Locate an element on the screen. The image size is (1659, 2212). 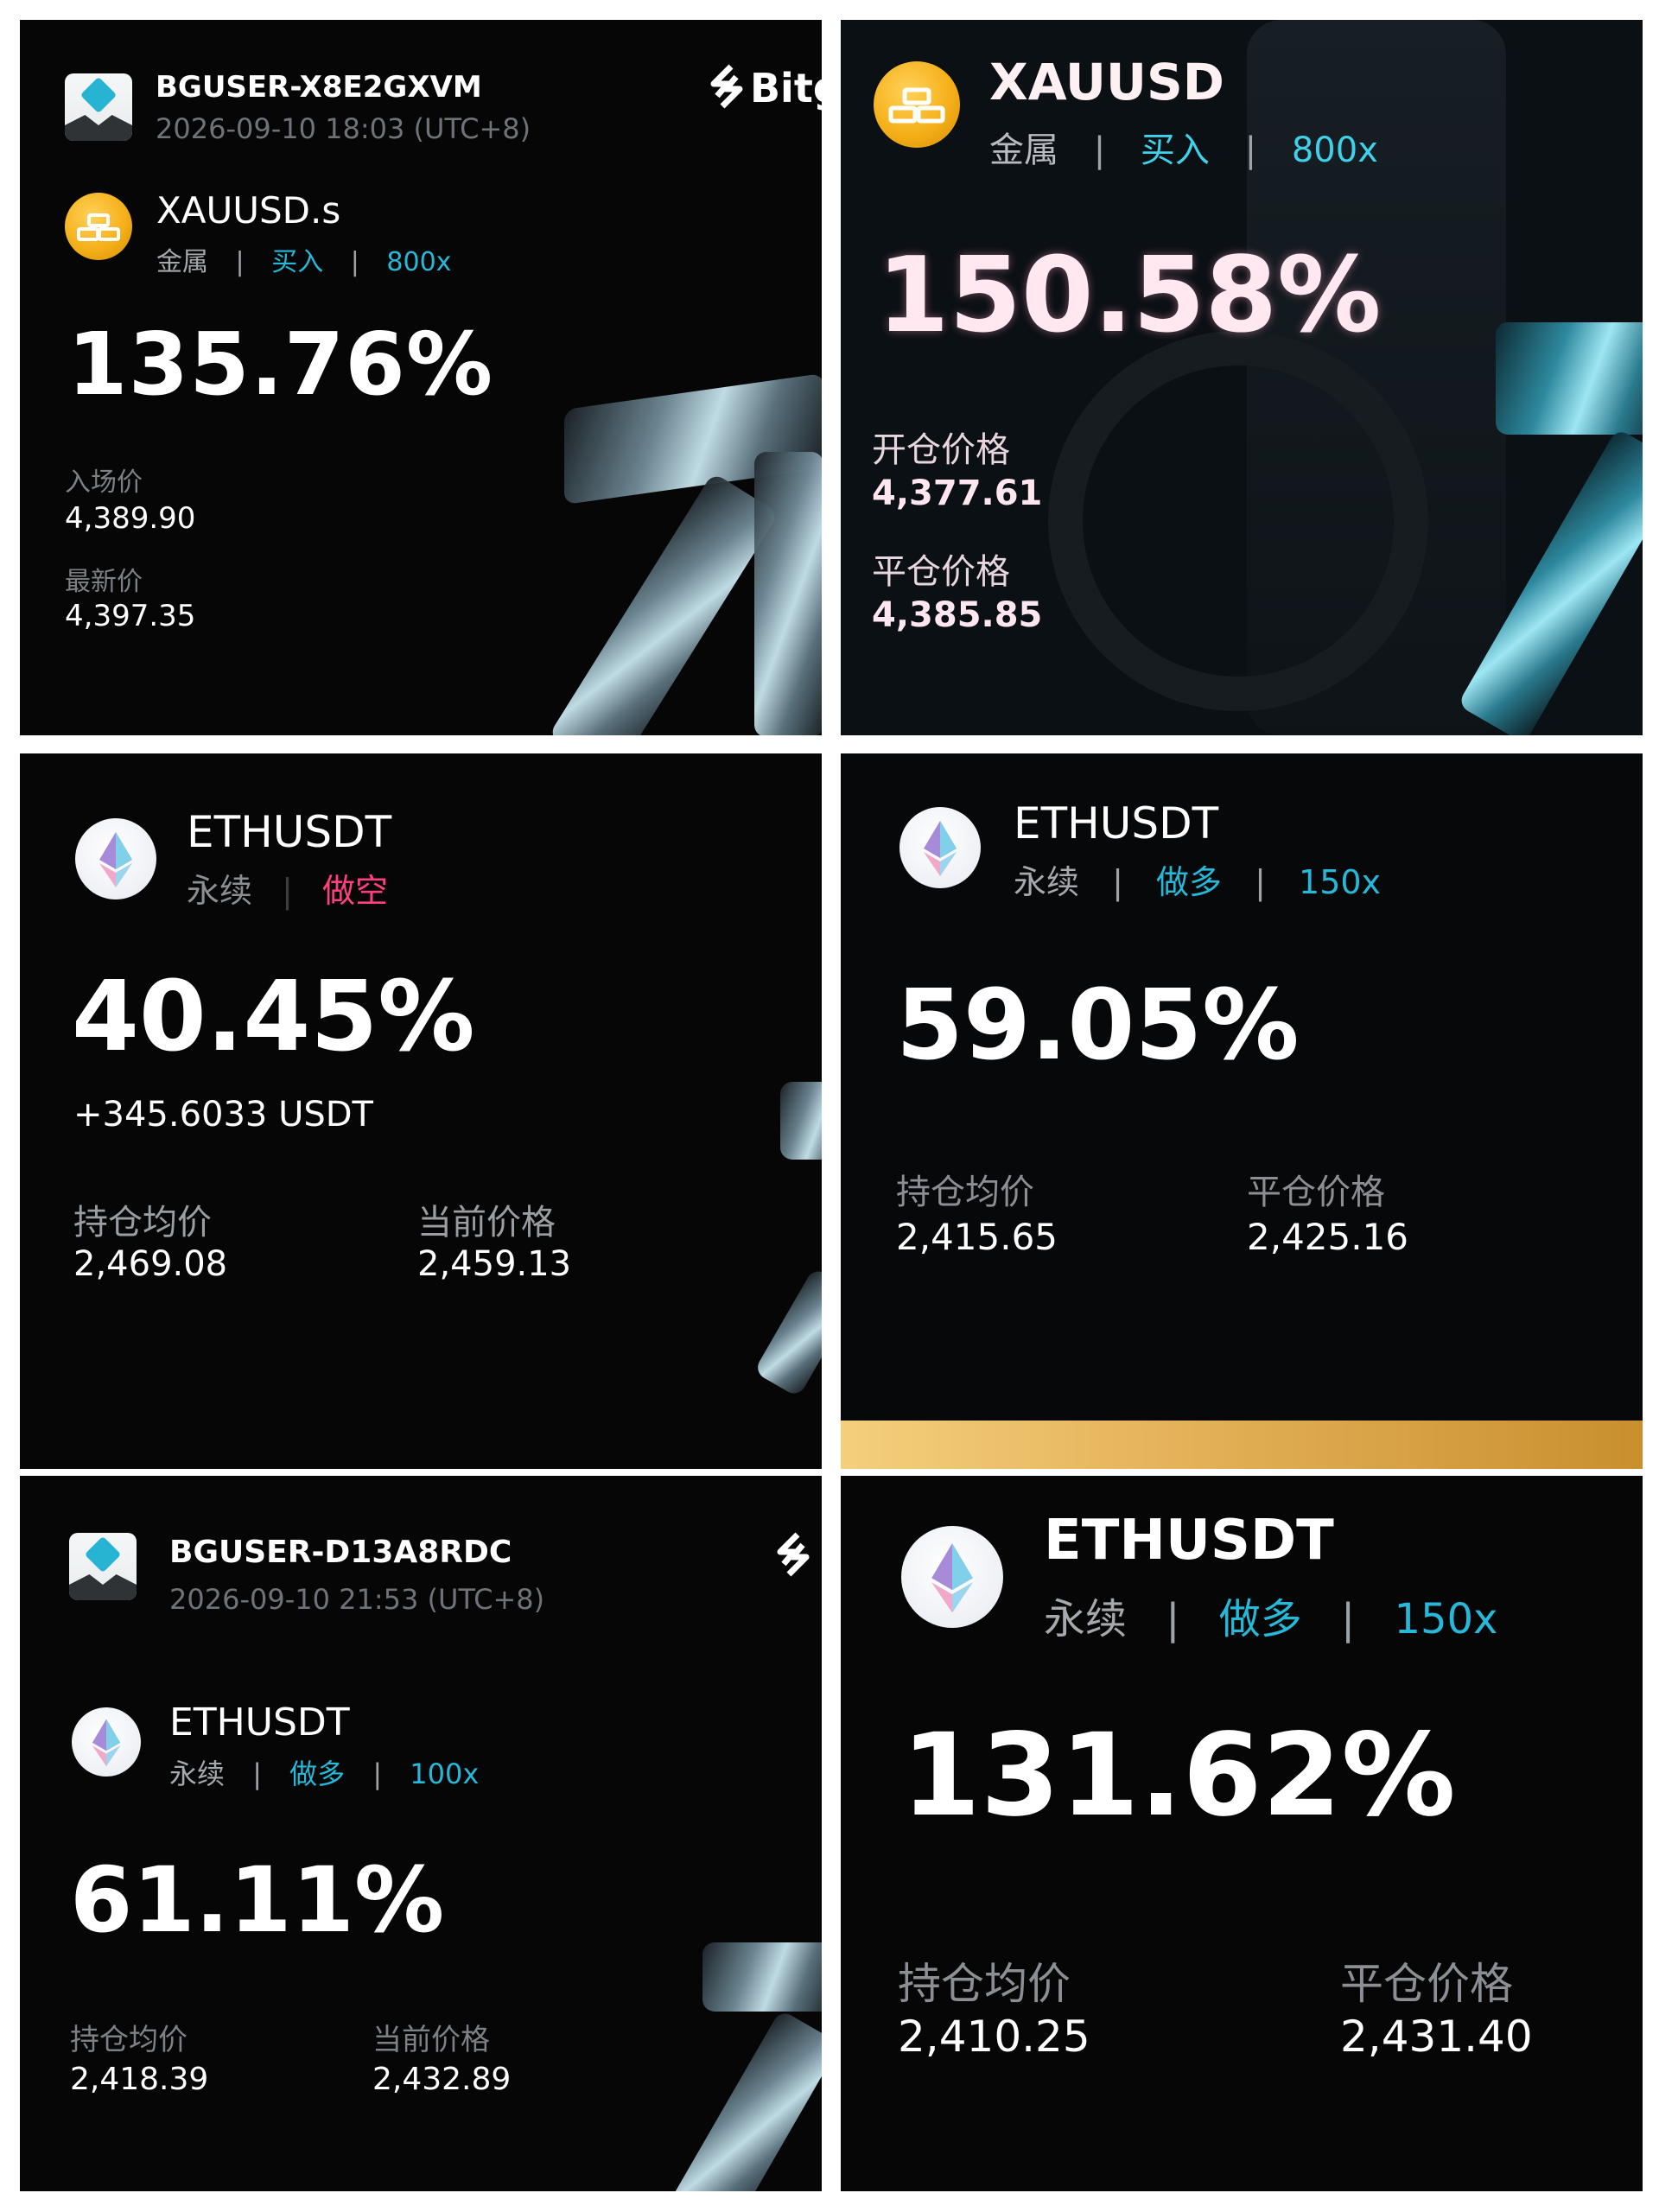
username: BGUSER-X8E2GXVM is located at coordinates (319, 87).